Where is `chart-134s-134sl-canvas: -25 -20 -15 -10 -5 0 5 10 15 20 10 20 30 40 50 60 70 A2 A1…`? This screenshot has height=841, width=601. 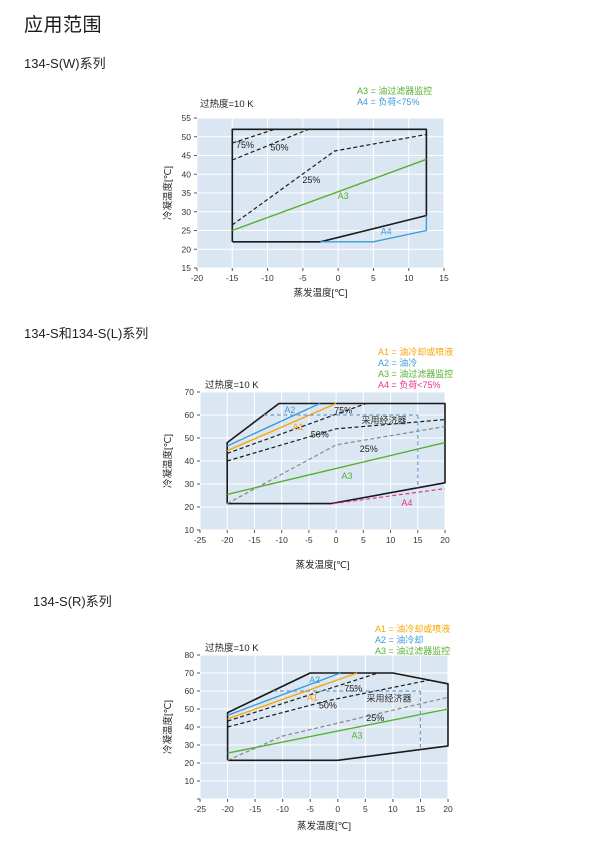 chart-134s-134sl-canvas: -25 -20 -15 -10 -5 0 5 10 15 20 10 20 30 40 50 60 70 A2 A1… is located at coordinates (317, 466).